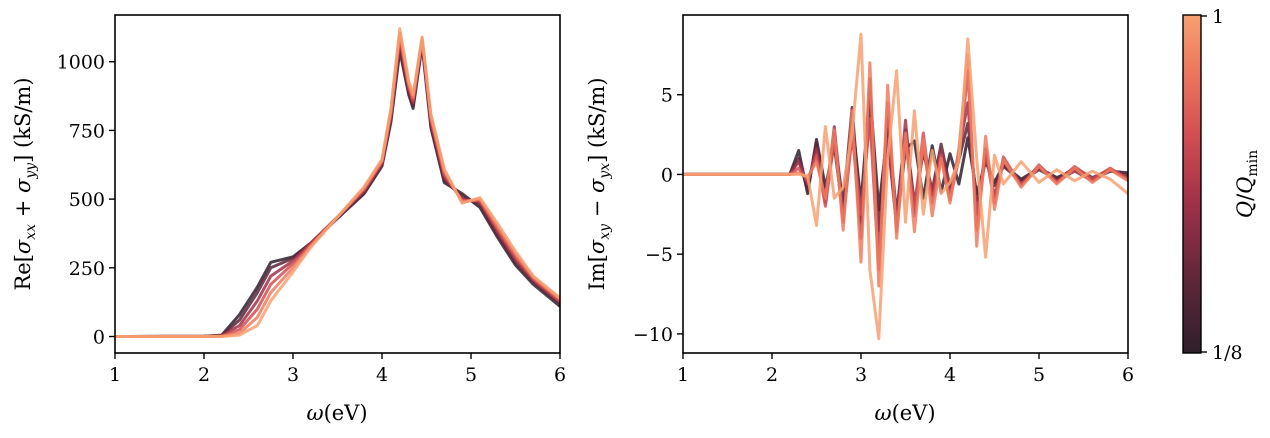  What do you see at coordinates (667, 175) in the screenshot?
I see `imag-y-tick-label: 0` at bounding box center [667, 175].